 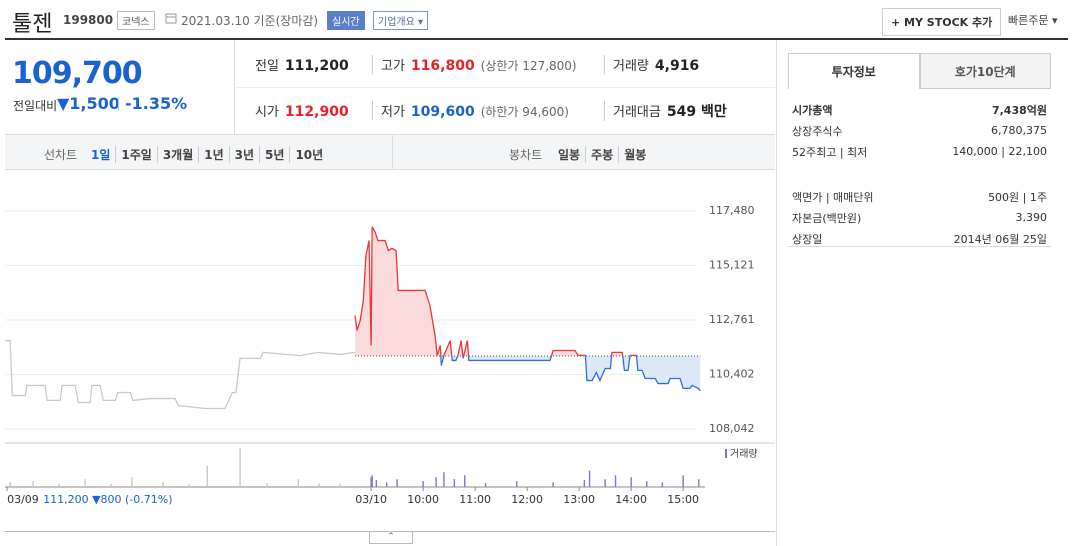 What do you see at coordinates (136, 20) in the screenshot?
I see `market-badge: 코넥스` at bounding box center [136, 20].